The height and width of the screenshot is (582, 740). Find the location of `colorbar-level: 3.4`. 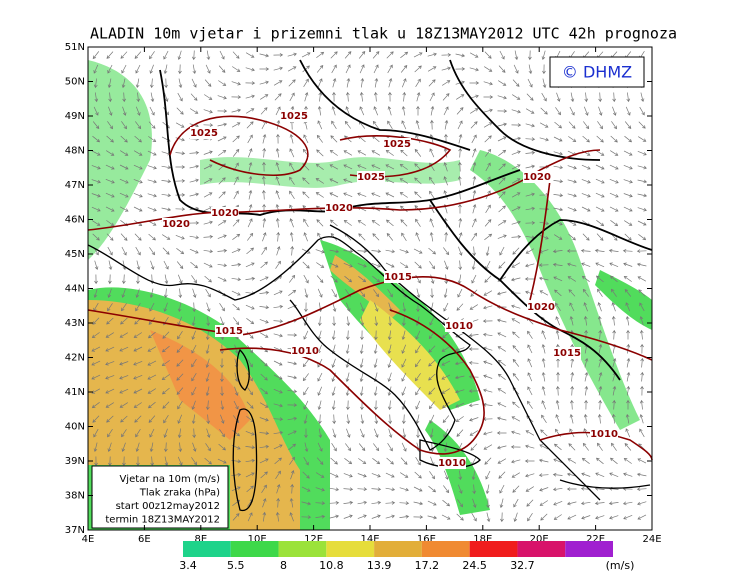

colorbar-level: 3.4 is located at coordinates (188, 565).